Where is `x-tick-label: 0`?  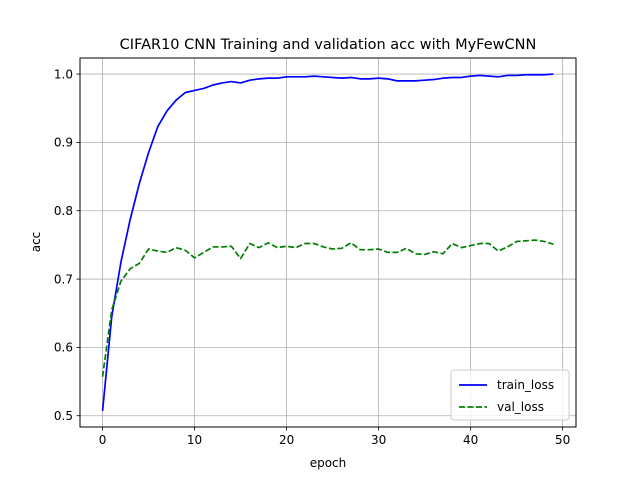
x-tick-label: 0 is located at coordinates (103, 440).